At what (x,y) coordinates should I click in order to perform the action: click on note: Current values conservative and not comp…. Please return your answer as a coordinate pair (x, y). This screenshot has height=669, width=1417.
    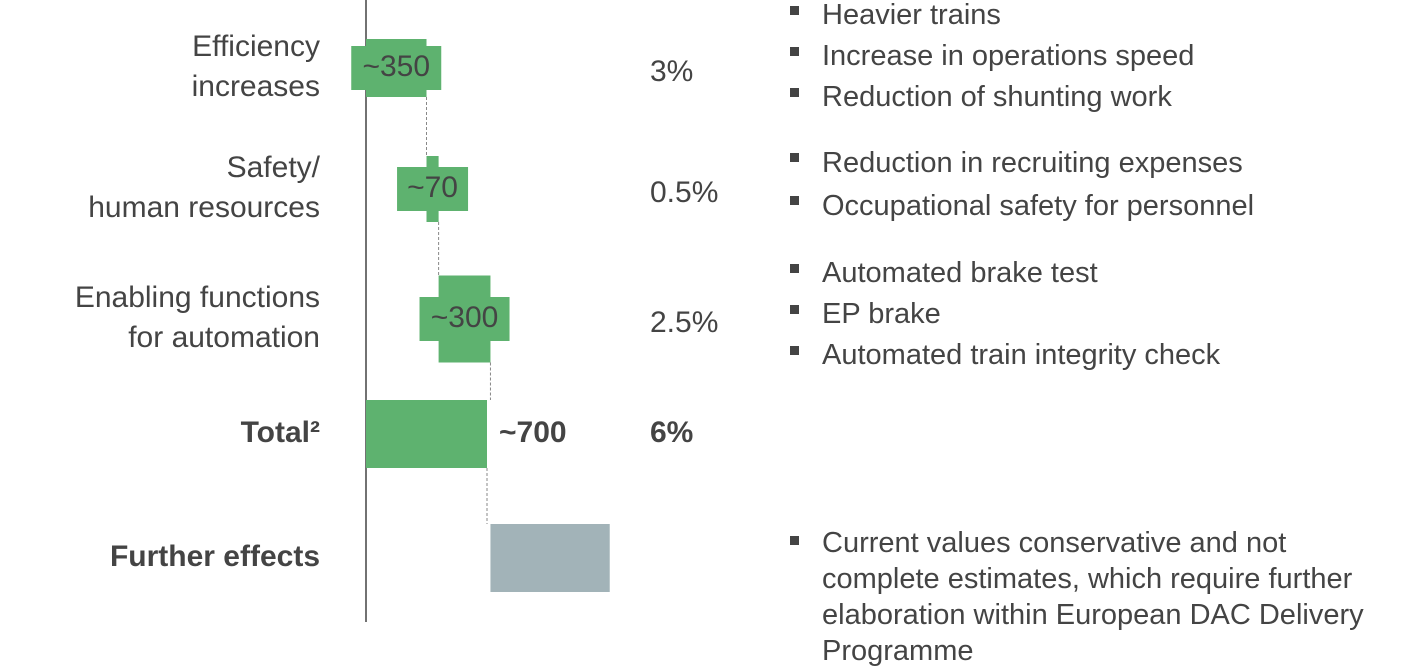
    Looking at the image, I should click on (1097, 597).